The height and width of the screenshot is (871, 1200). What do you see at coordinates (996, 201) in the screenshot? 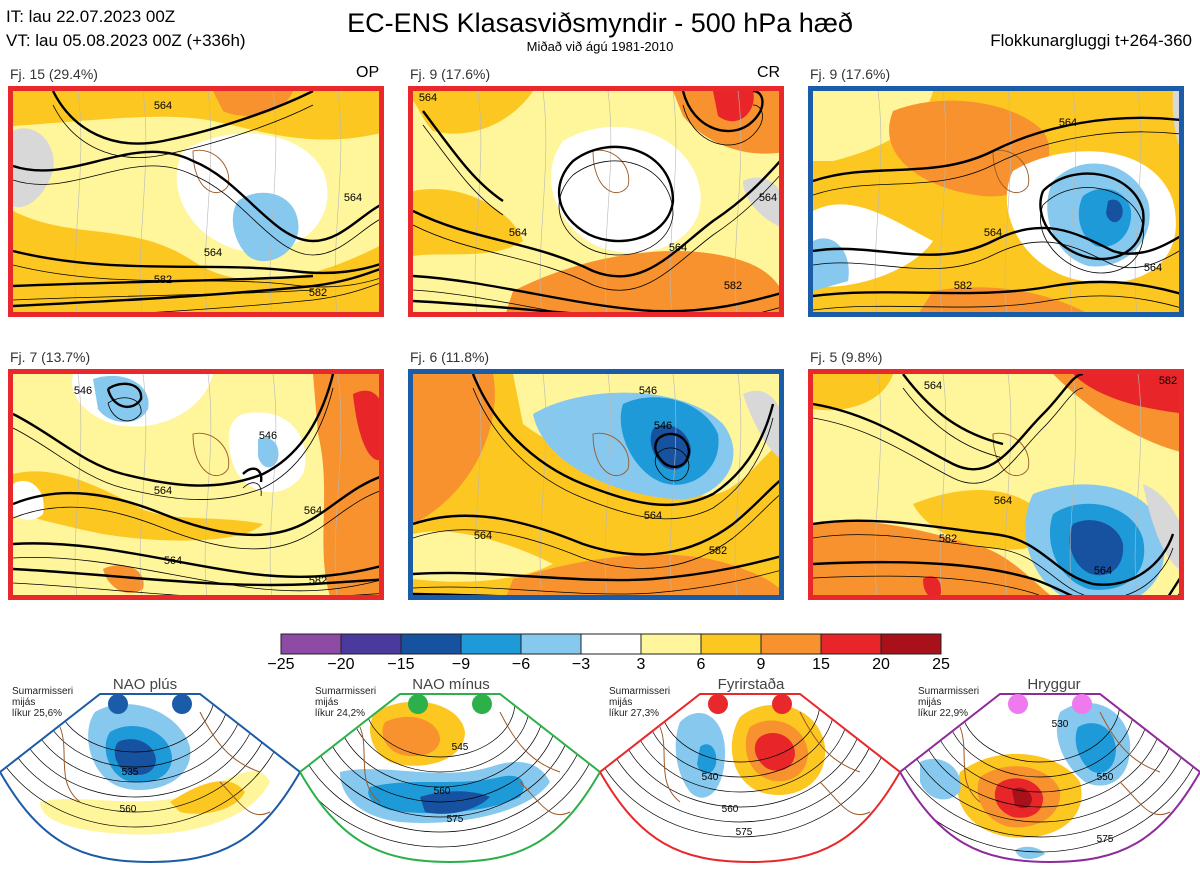
I see `scenario-map-3: 564 564 582 564` at bounding box center [996, 201].